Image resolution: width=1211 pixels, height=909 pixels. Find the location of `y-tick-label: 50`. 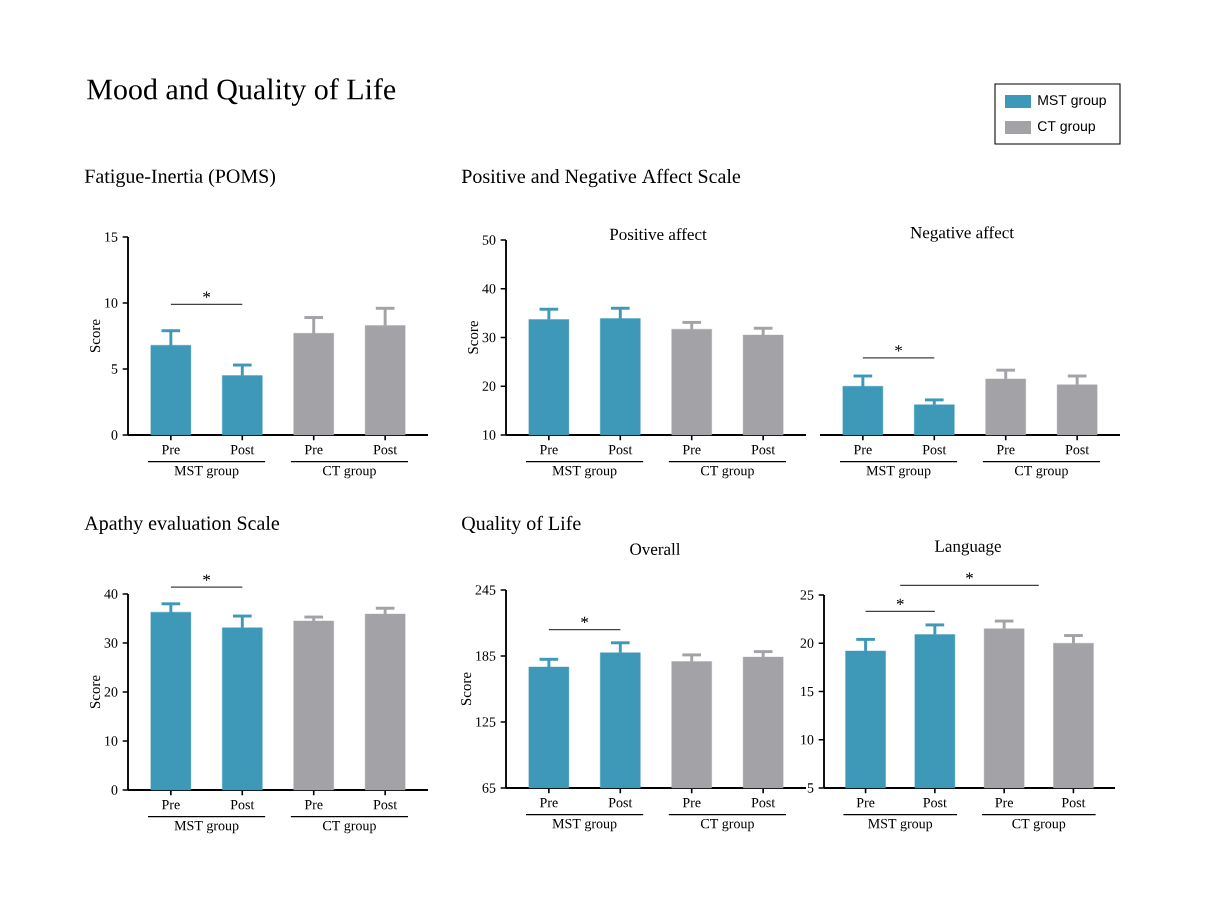

y-tick-label: 50 is located at coordinates (489, 240).